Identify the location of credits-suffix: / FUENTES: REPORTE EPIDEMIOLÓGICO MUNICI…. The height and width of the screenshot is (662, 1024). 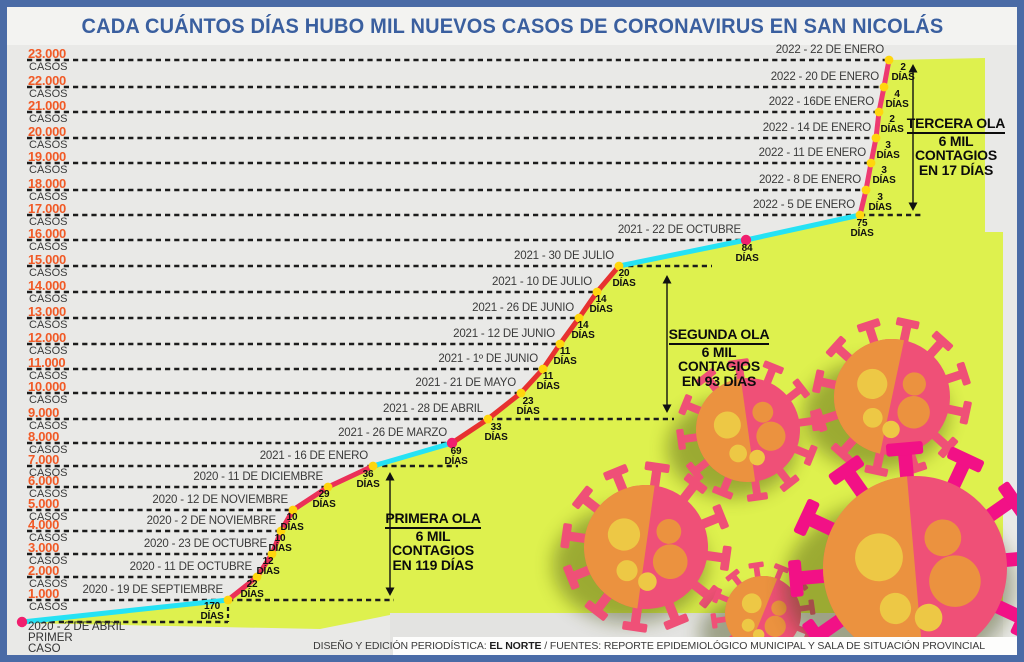
(763, 646).